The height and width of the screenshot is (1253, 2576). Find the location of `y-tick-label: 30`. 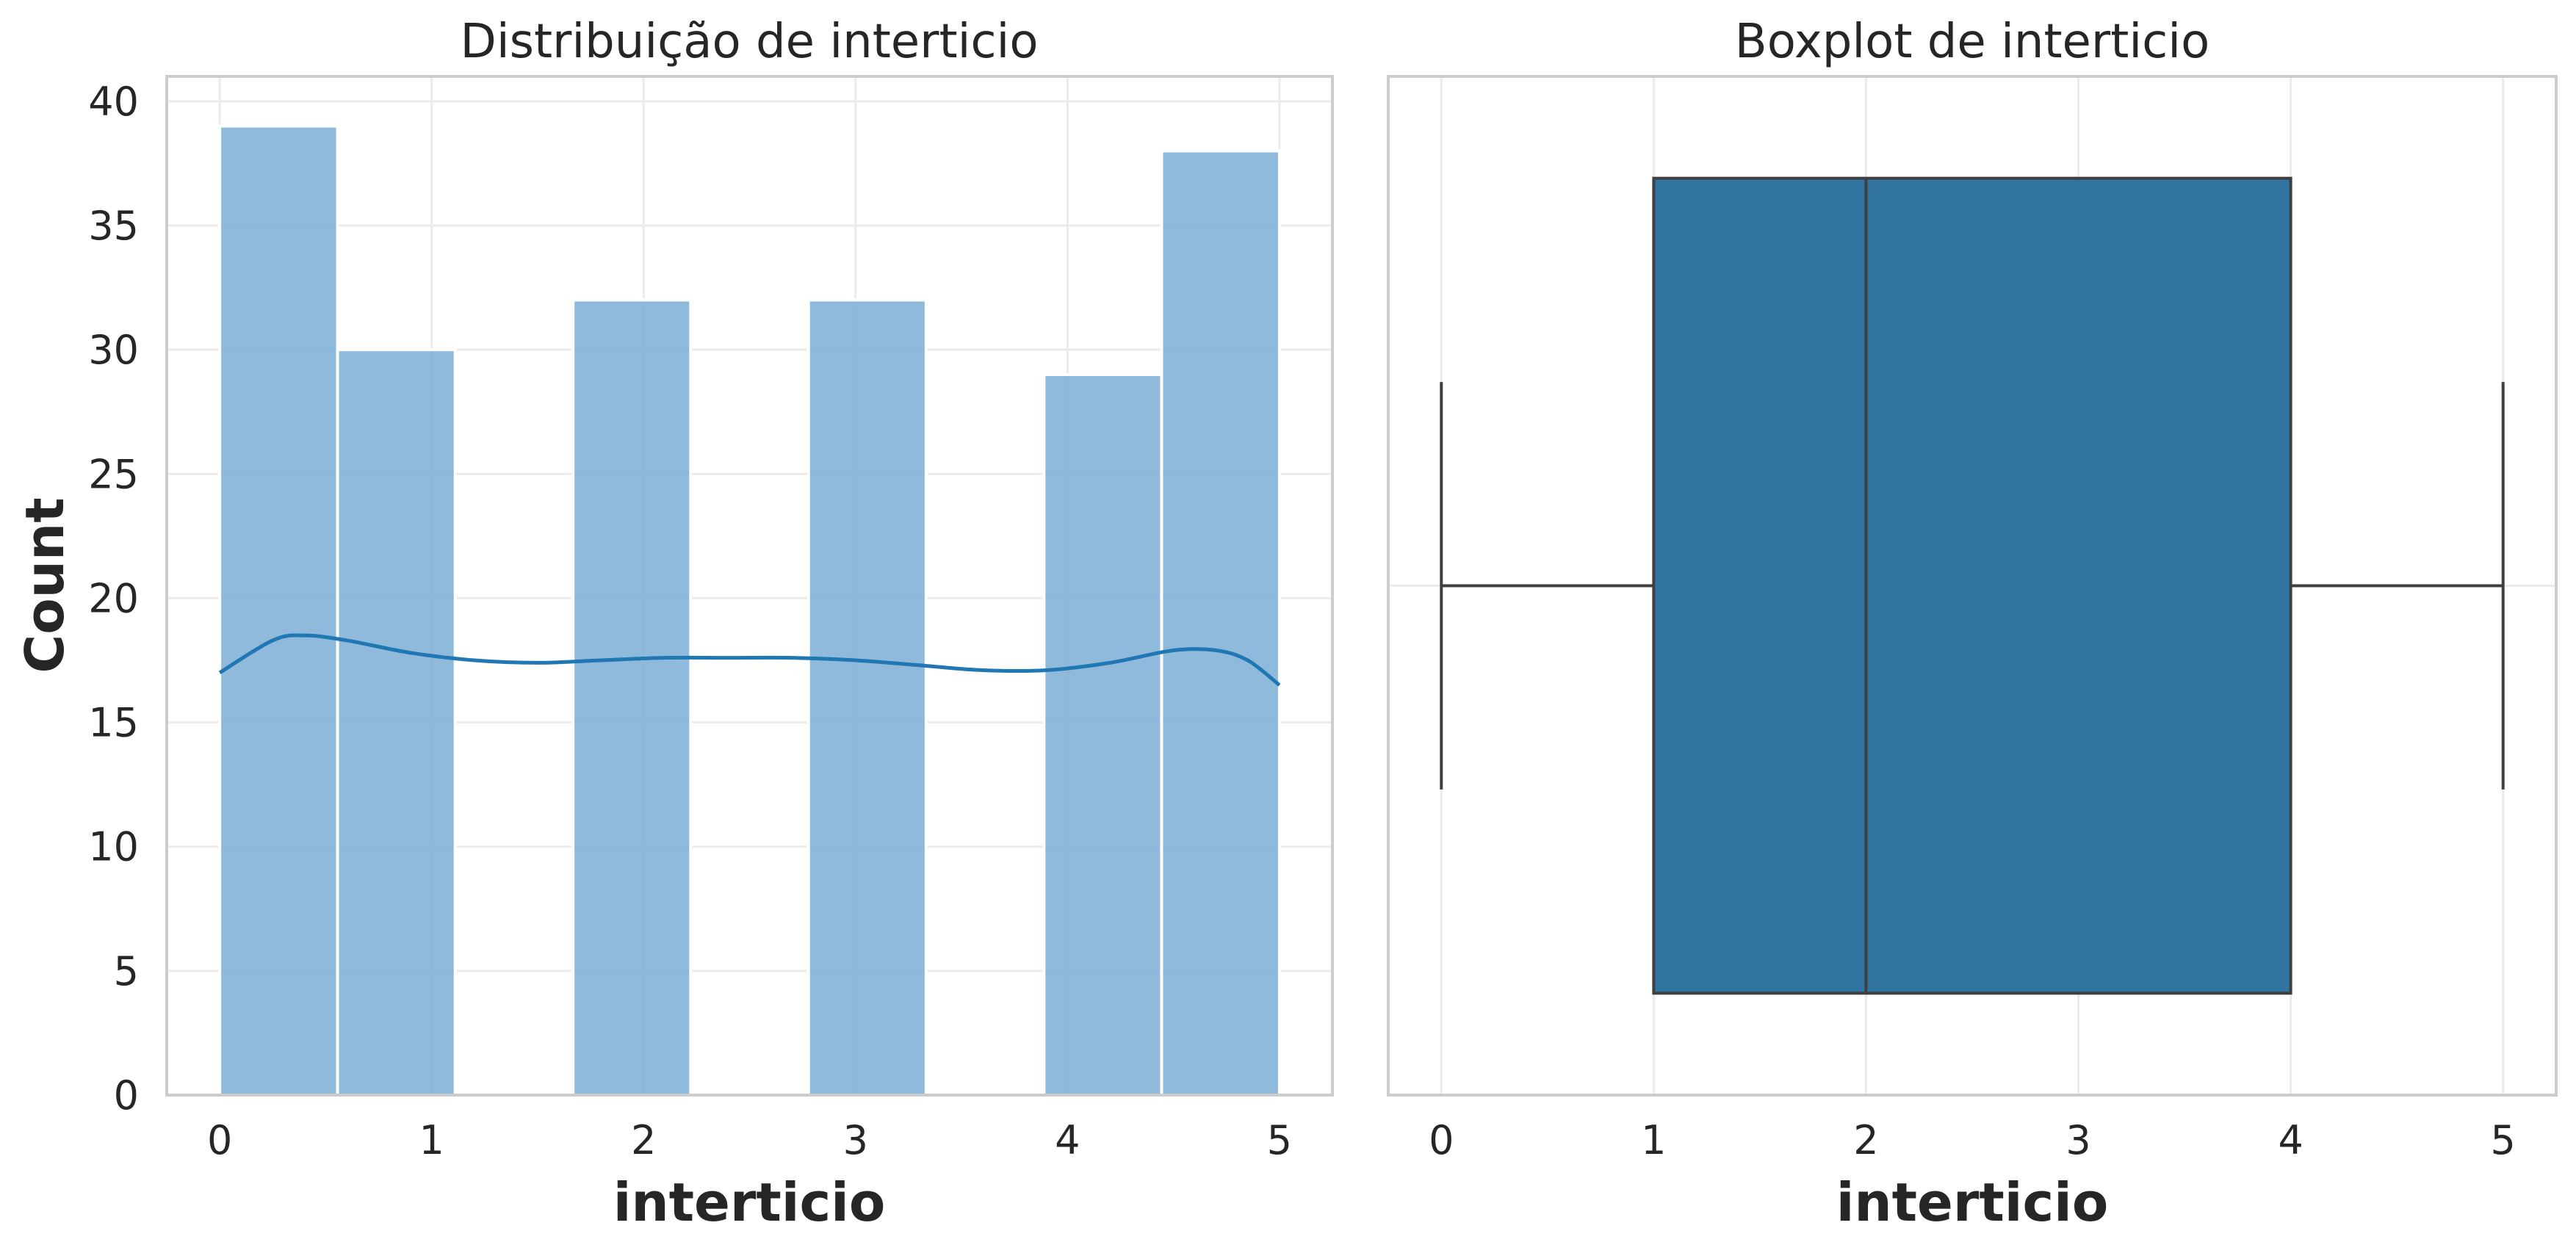

y-tick-label: 30 is located at coordinates (114, 350).